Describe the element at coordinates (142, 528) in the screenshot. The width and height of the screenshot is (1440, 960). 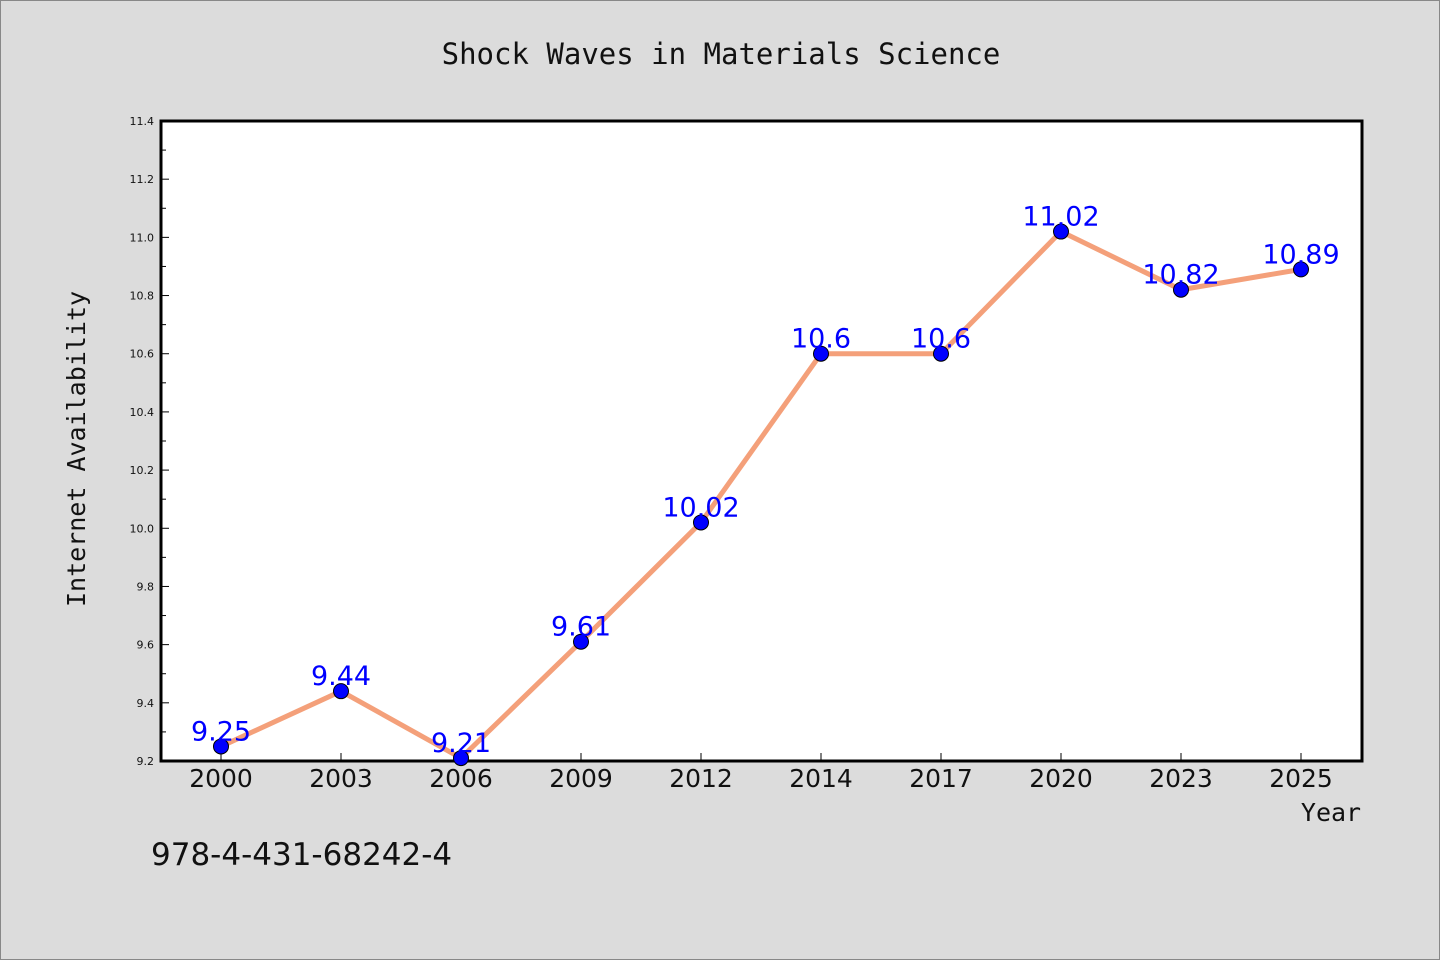
I see `y-tick-label: 10.0` at that location.